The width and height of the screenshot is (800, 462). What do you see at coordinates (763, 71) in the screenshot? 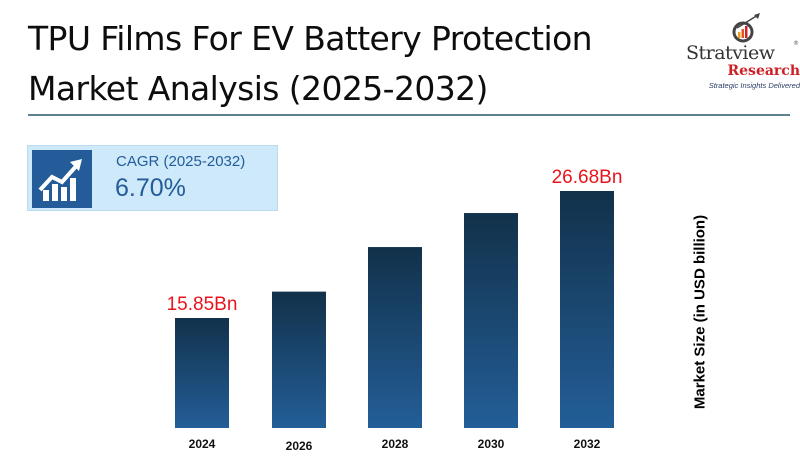
I see `logo-research: Research` at bounding box center [763, 71].